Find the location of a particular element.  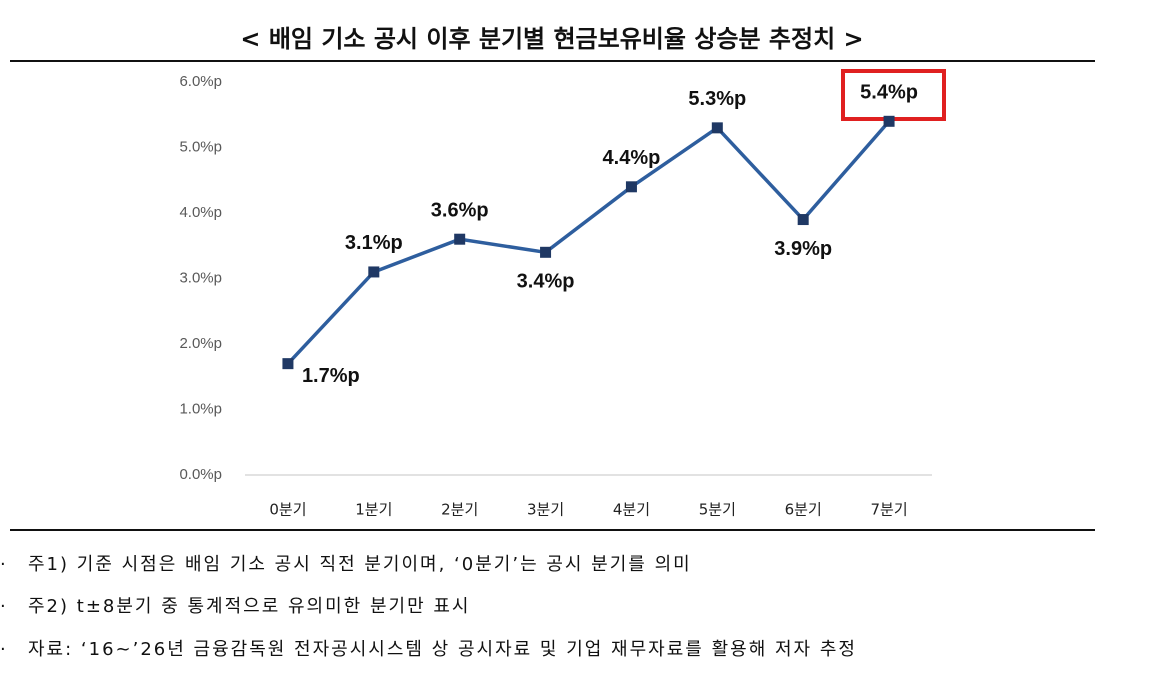

data-label: 4.4%p is located at coordinates (632, 158).